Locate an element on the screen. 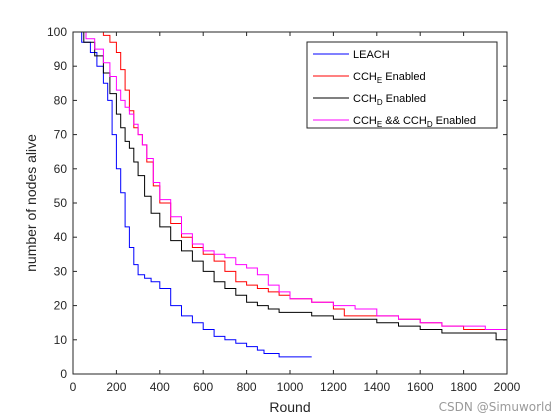 The height and width of the screenshot is (420, 560). legend-entry: CCHD Enabled is located at coordinates (389, 100).